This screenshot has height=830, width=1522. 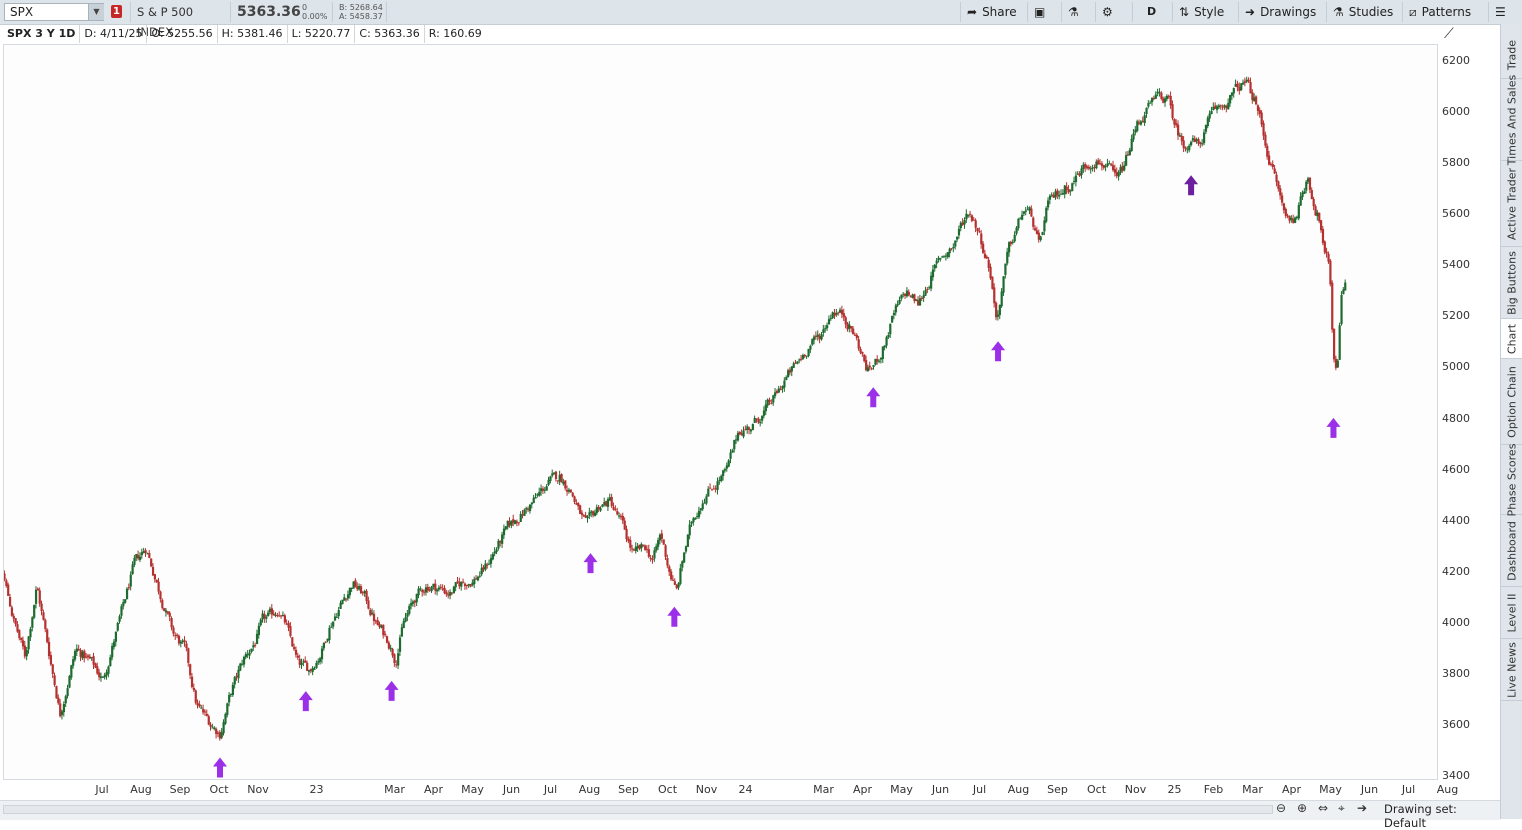 What do you see at coordinates (1152, 12) in the screenshot?
I see `timeframe-button: D` at bounding box center [1152, 12].